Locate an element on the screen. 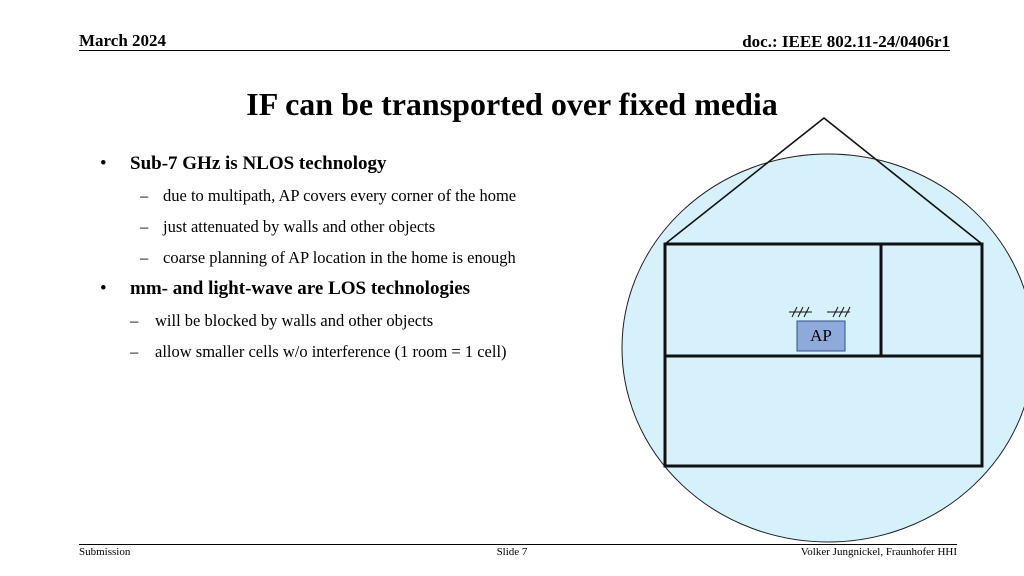  bullet-item: • Sub-7 GHz is NLOS technology is located at coordinates (360, 166).